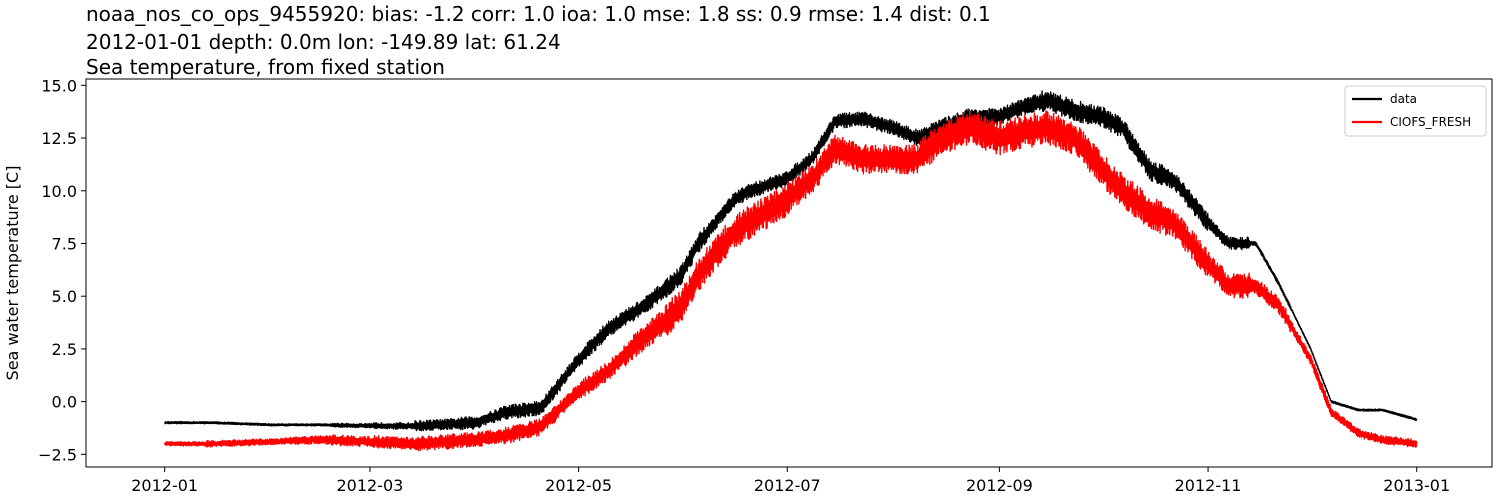 This screenshot has height=500, width=1500. What do you see at coordinates (64, 296) in the screenshot?
I see `y-tick-label: 5.0` at bounding box center [64, 296].